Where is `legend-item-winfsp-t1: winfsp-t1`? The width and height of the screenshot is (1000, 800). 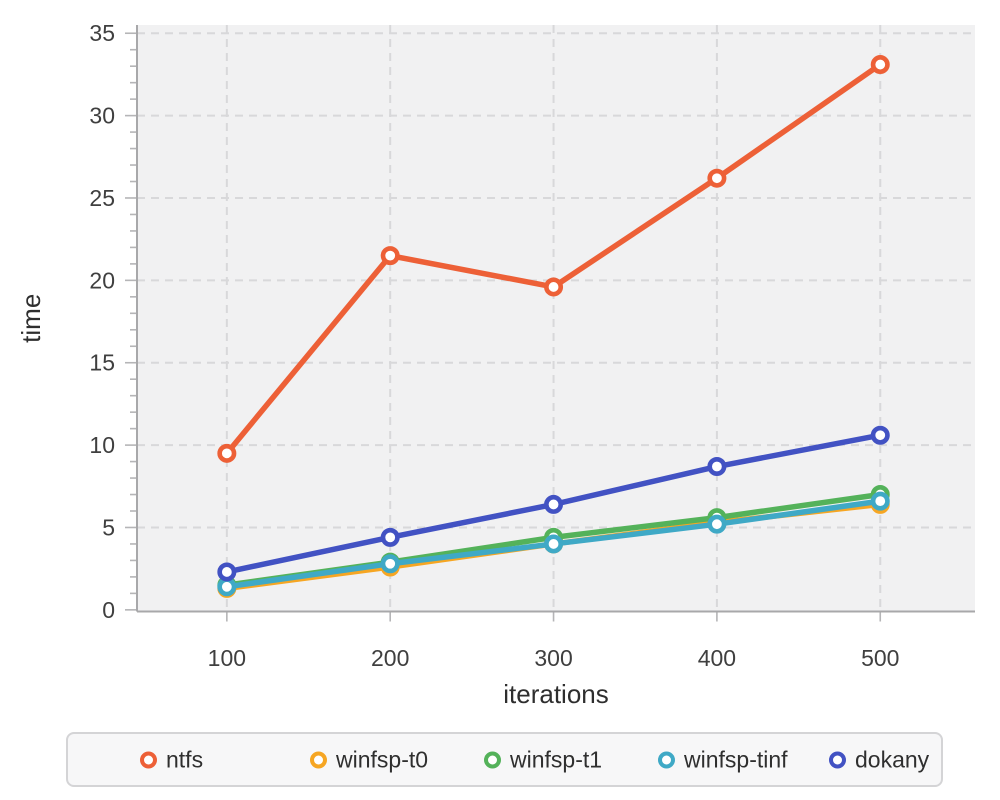 legend-item-winfsp-t1: winfsp-t1 is located at coordinates (543, 759).